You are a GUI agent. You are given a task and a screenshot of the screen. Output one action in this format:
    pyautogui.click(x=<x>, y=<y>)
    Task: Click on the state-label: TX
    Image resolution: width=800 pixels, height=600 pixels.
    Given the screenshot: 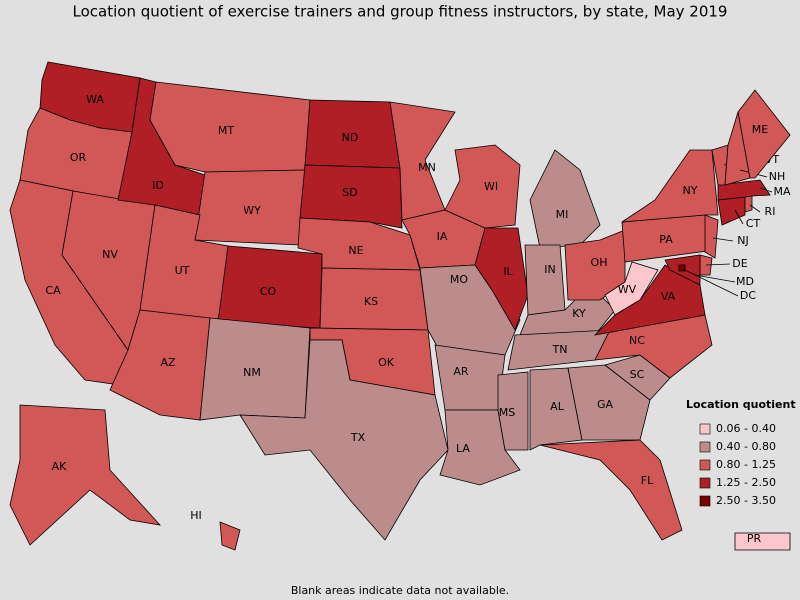 What is the action you would take?
    pyautogui.click(x=358, y=437)
    